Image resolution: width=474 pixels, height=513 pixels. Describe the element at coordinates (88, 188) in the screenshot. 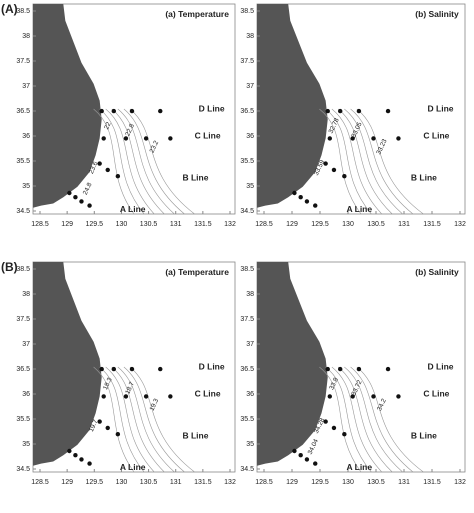

I see `contour-label: 24.8` at that location.